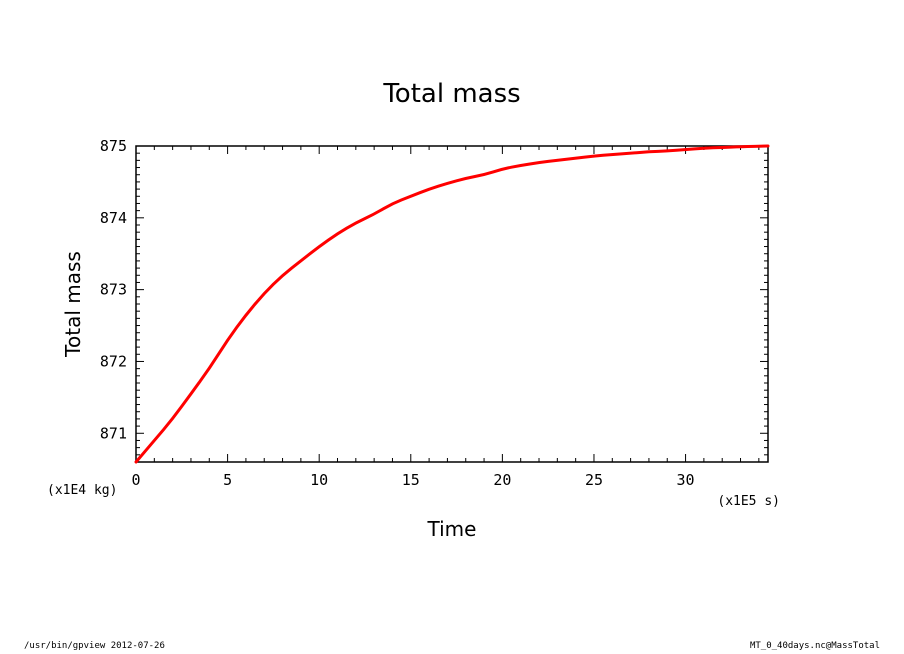 The image size is (904, 654). What do you see at coordinates (113, 361) in the screenshot?
I see `y-tick-label: 872` at bounding box center [113, 361].